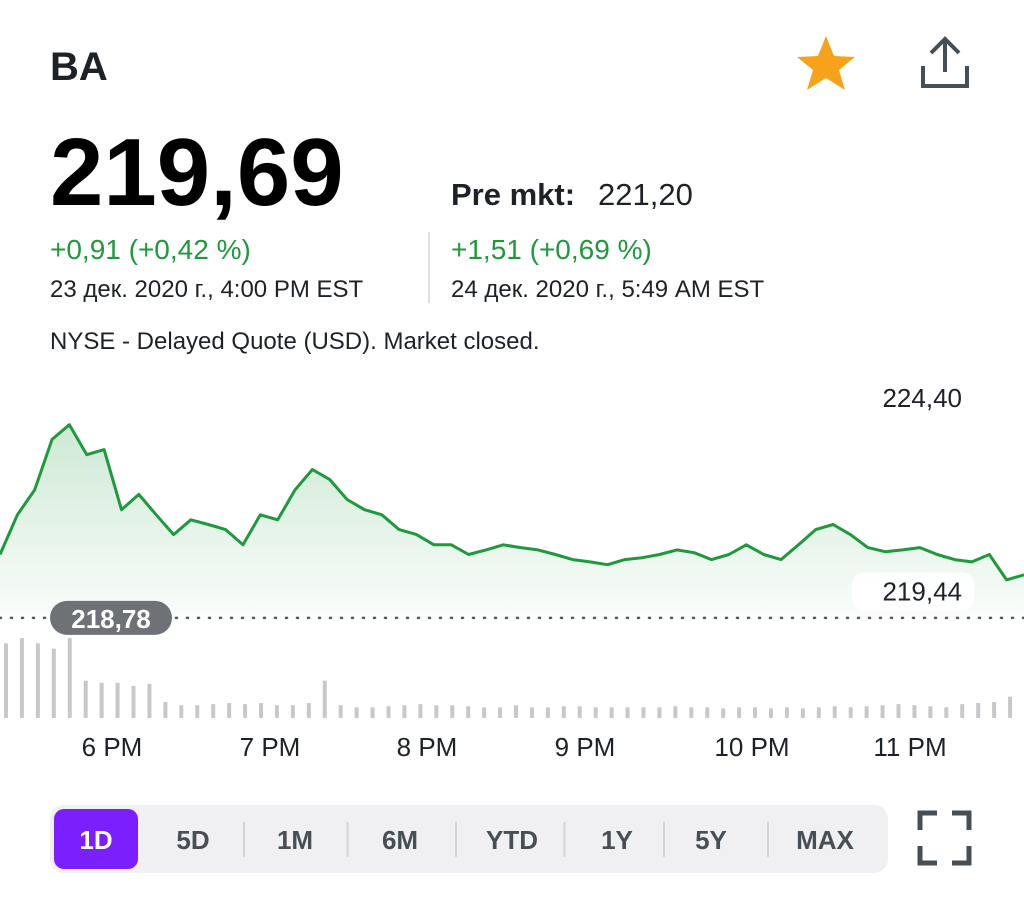 Image resolution: width=1024 pixels, height=900 pixels. What do you see at coordinates (711, 840) in the screenshot?
I see `range-button: 5Y` at bounding box center [711, 840].